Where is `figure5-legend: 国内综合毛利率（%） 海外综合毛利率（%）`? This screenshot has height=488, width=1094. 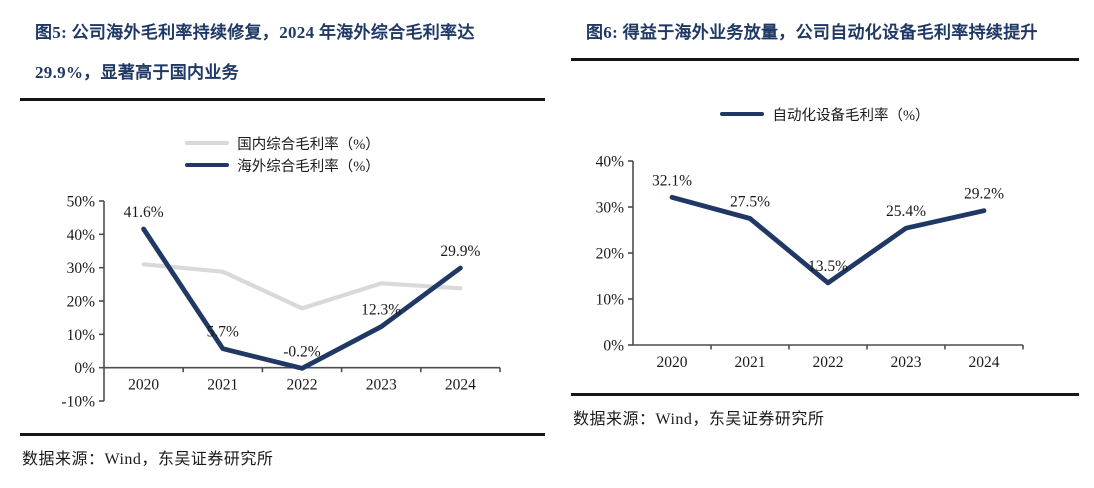 figure5-legend: 国内综合毛利率（%） 海外综合毛利率（%） is located at coordinates (282, 154).